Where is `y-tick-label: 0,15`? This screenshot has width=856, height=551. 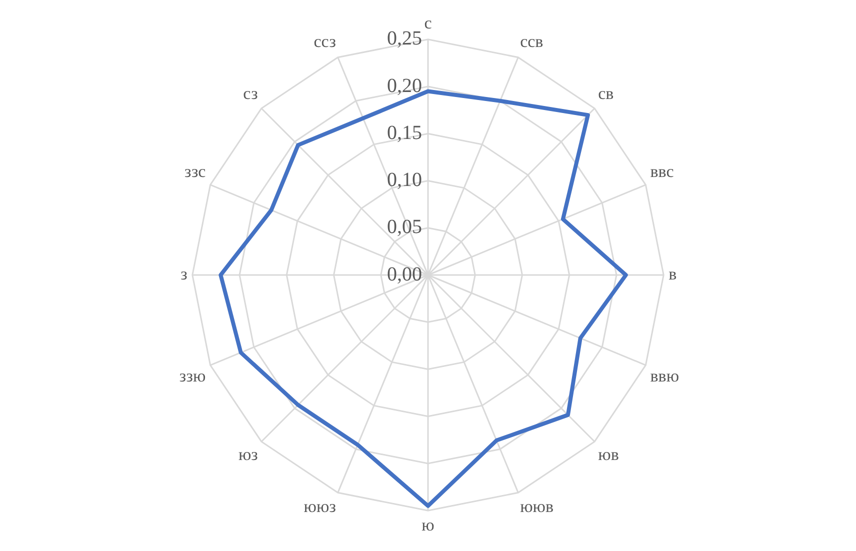
y-tick-label: 0,15 is located at coordinates (404, 133).